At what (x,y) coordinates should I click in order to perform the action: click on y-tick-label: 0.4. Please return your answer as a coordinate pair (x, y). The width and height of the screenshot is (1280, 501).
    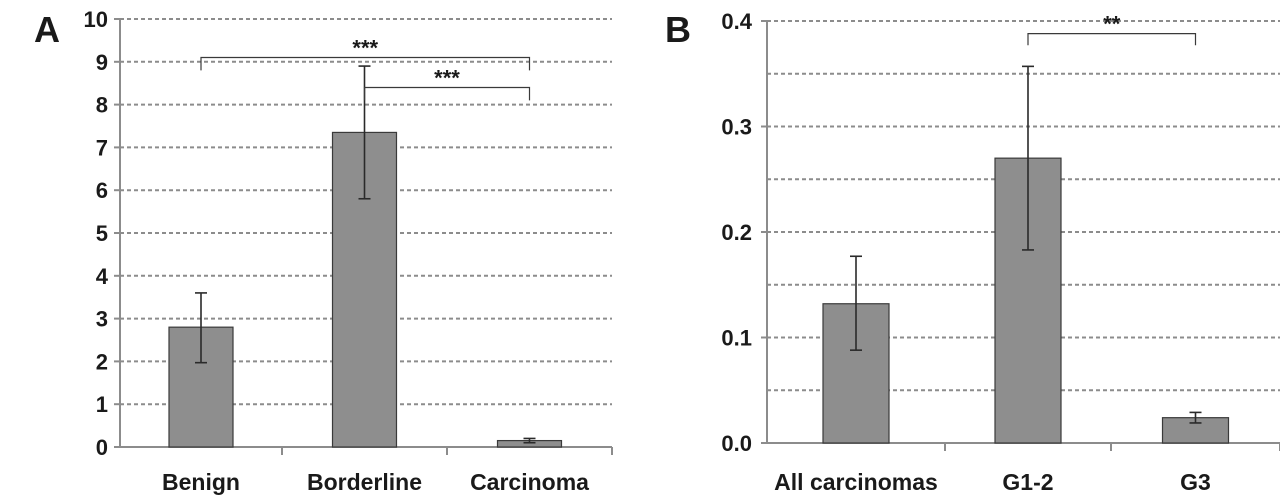
    Looking at the image, I should click on (736, 21).